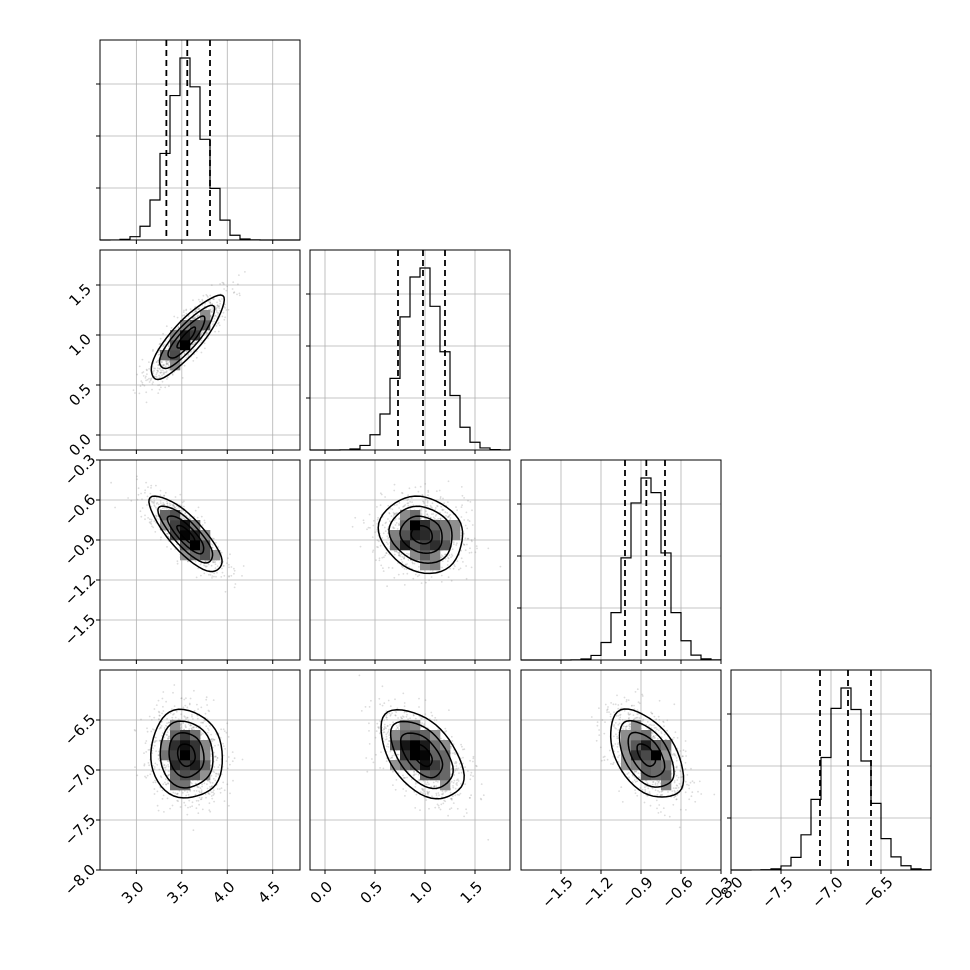 The image size is (970, 970). What do you see at coordinates (415, 515) in the screenshot?
I see `density-cell` at bounding box center [415, 515].